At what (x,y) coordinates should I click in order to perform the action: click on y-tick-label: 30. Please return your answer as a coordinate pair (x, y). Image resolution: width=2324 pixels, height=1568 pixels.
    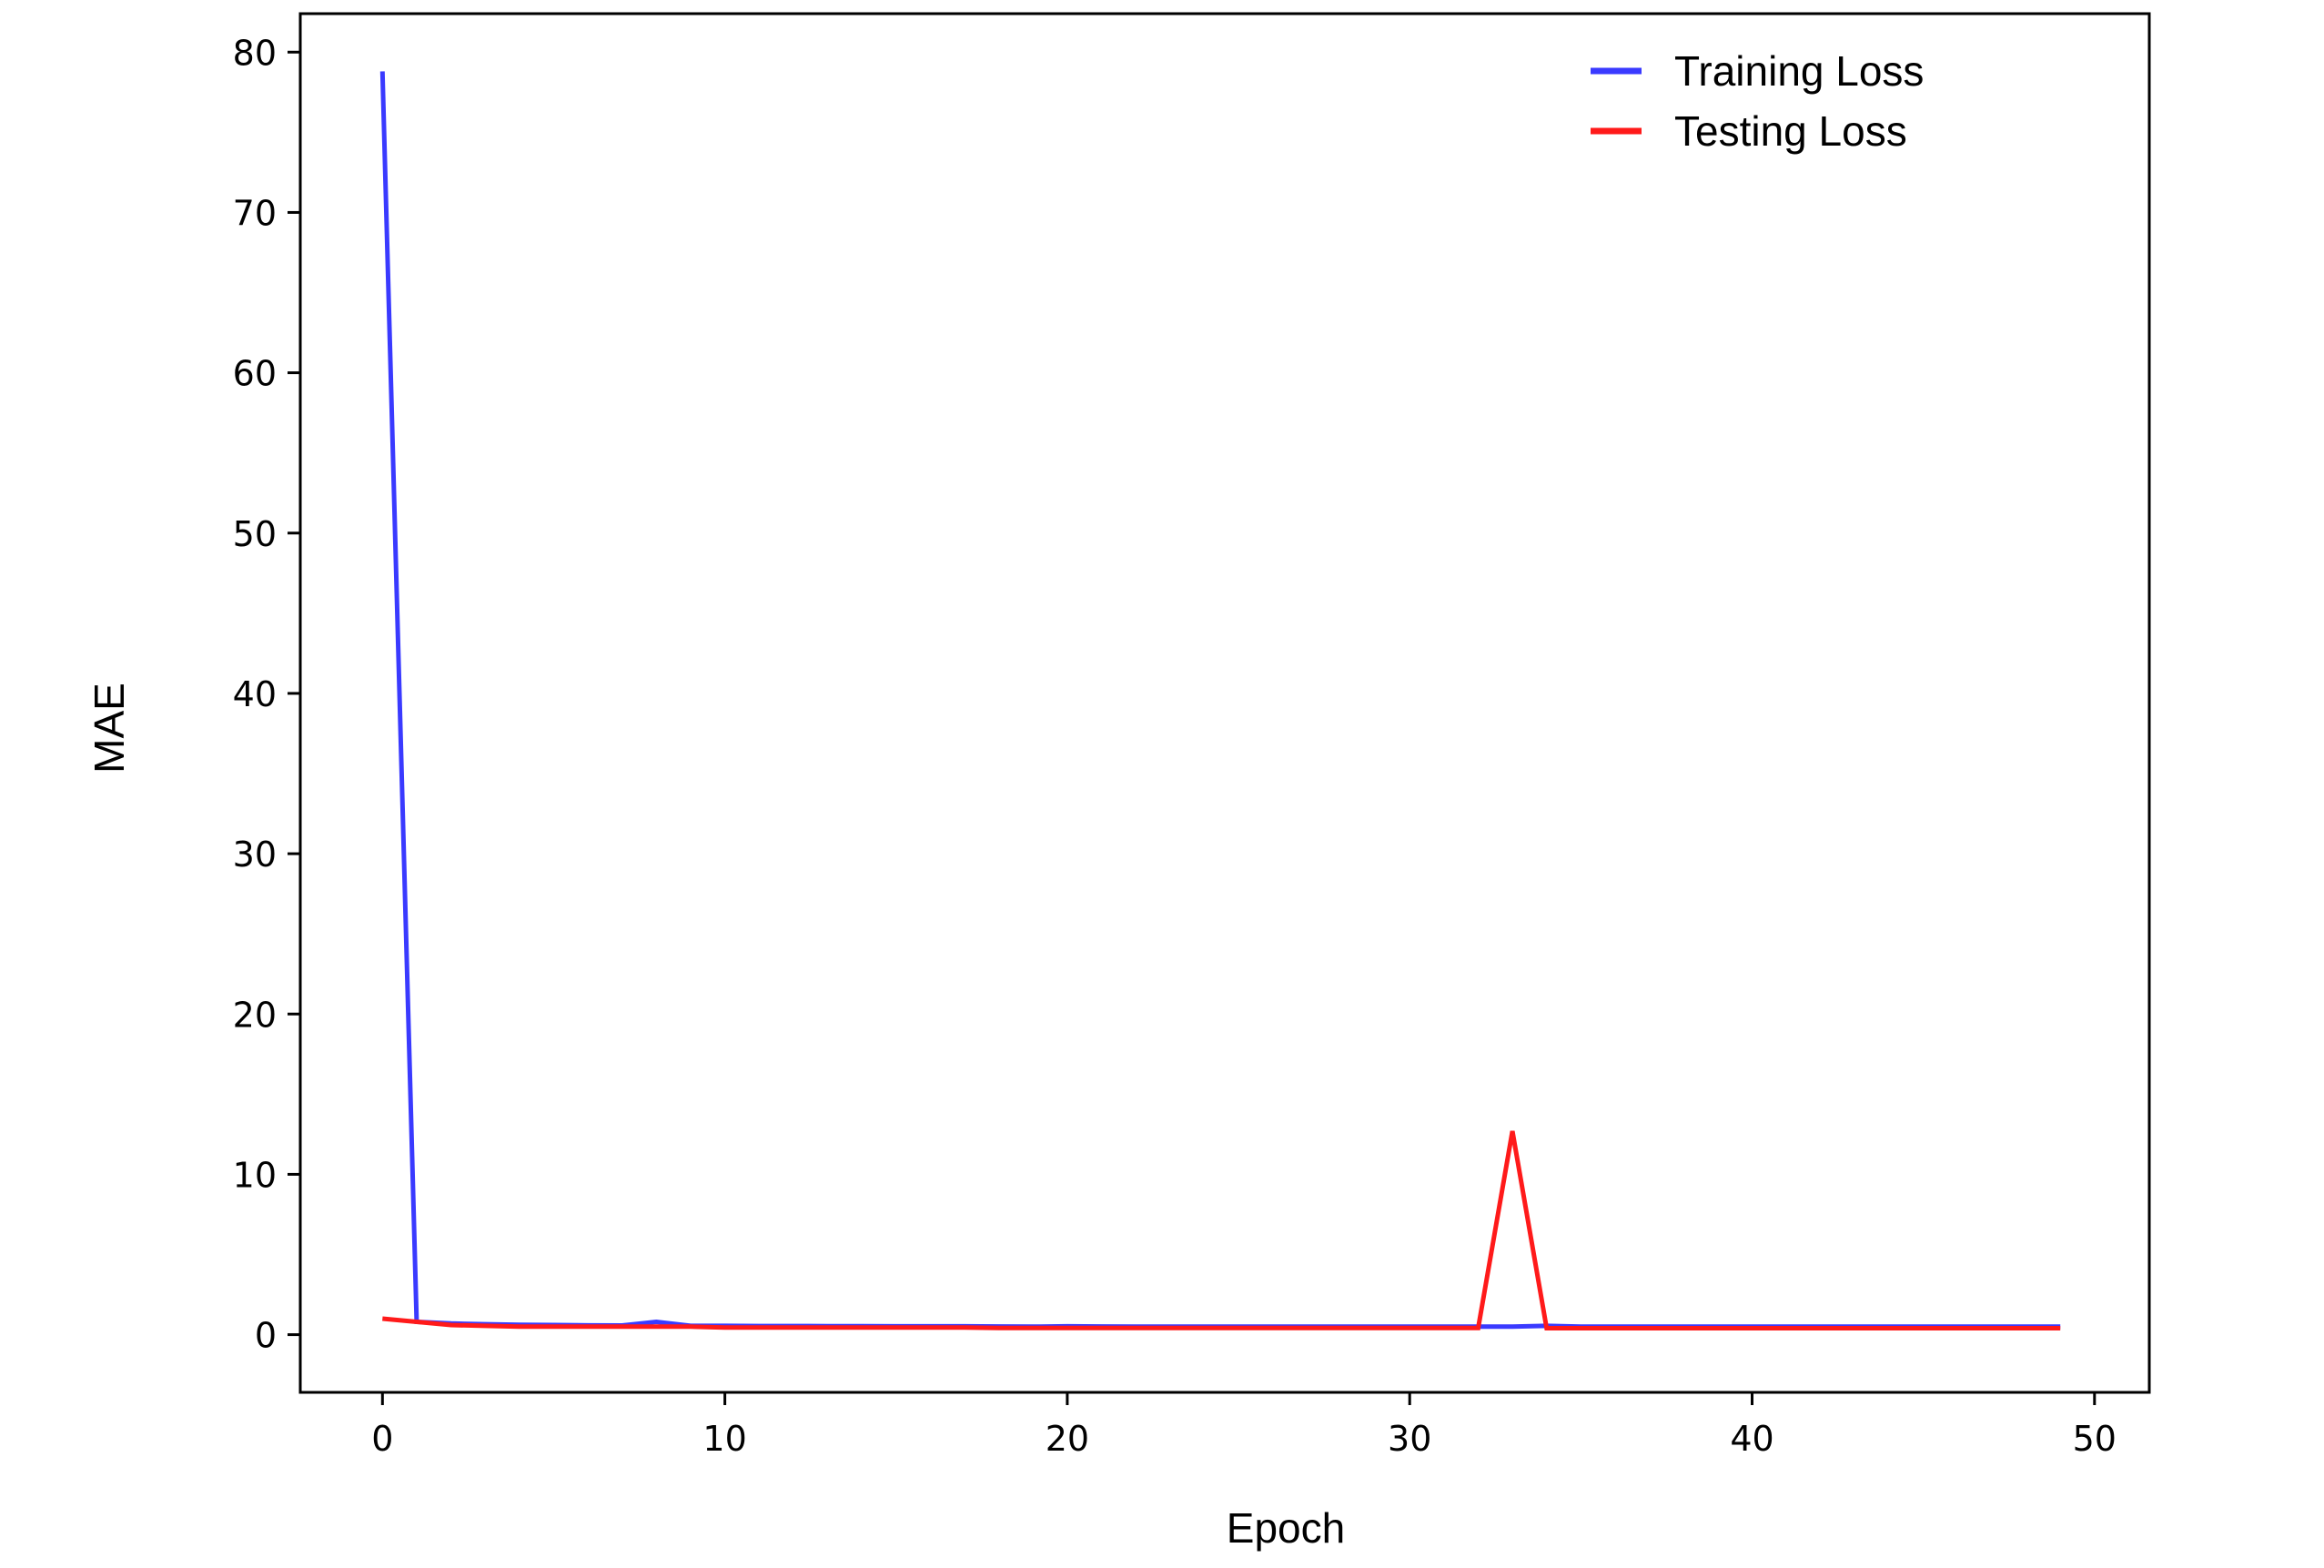
    Looking at the image, I should click on (255, 855).